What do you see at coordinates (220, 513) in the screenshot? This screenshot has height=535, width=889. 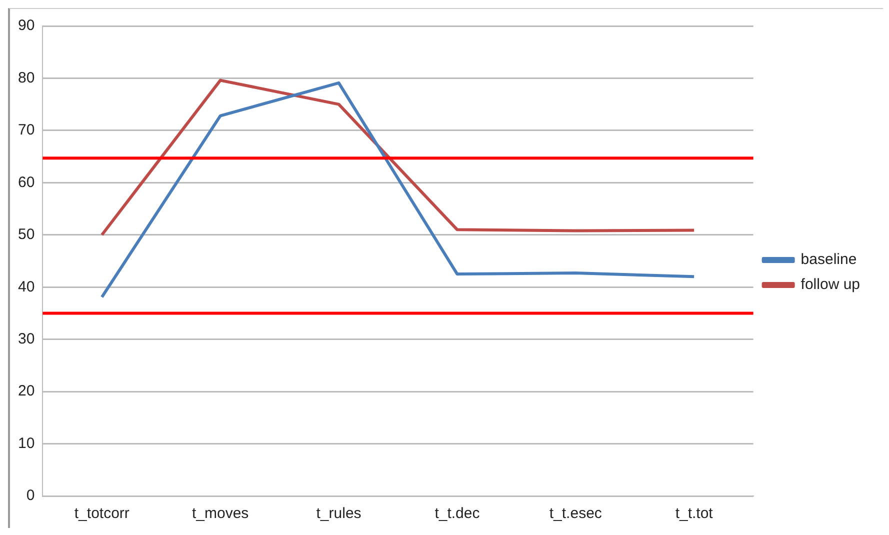 I see `x-tick-label: t_moves` at bounding box center [220, 513].